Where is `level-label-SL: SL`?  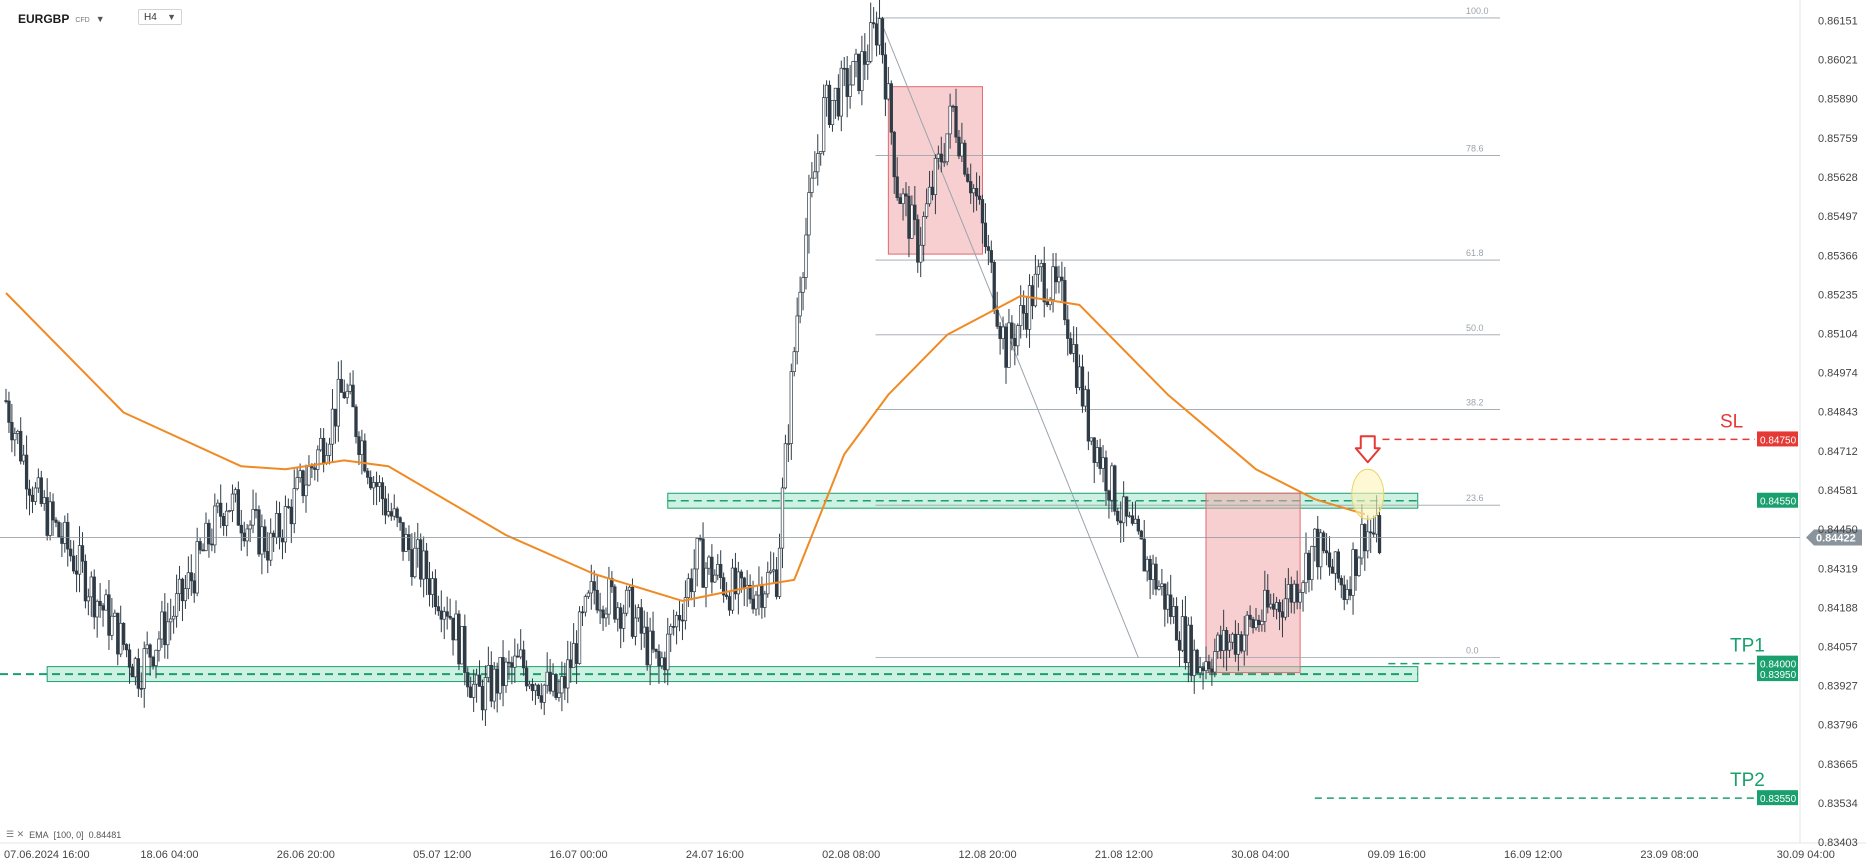
level-label-SL: SL is located at coordinates (1731, 421).